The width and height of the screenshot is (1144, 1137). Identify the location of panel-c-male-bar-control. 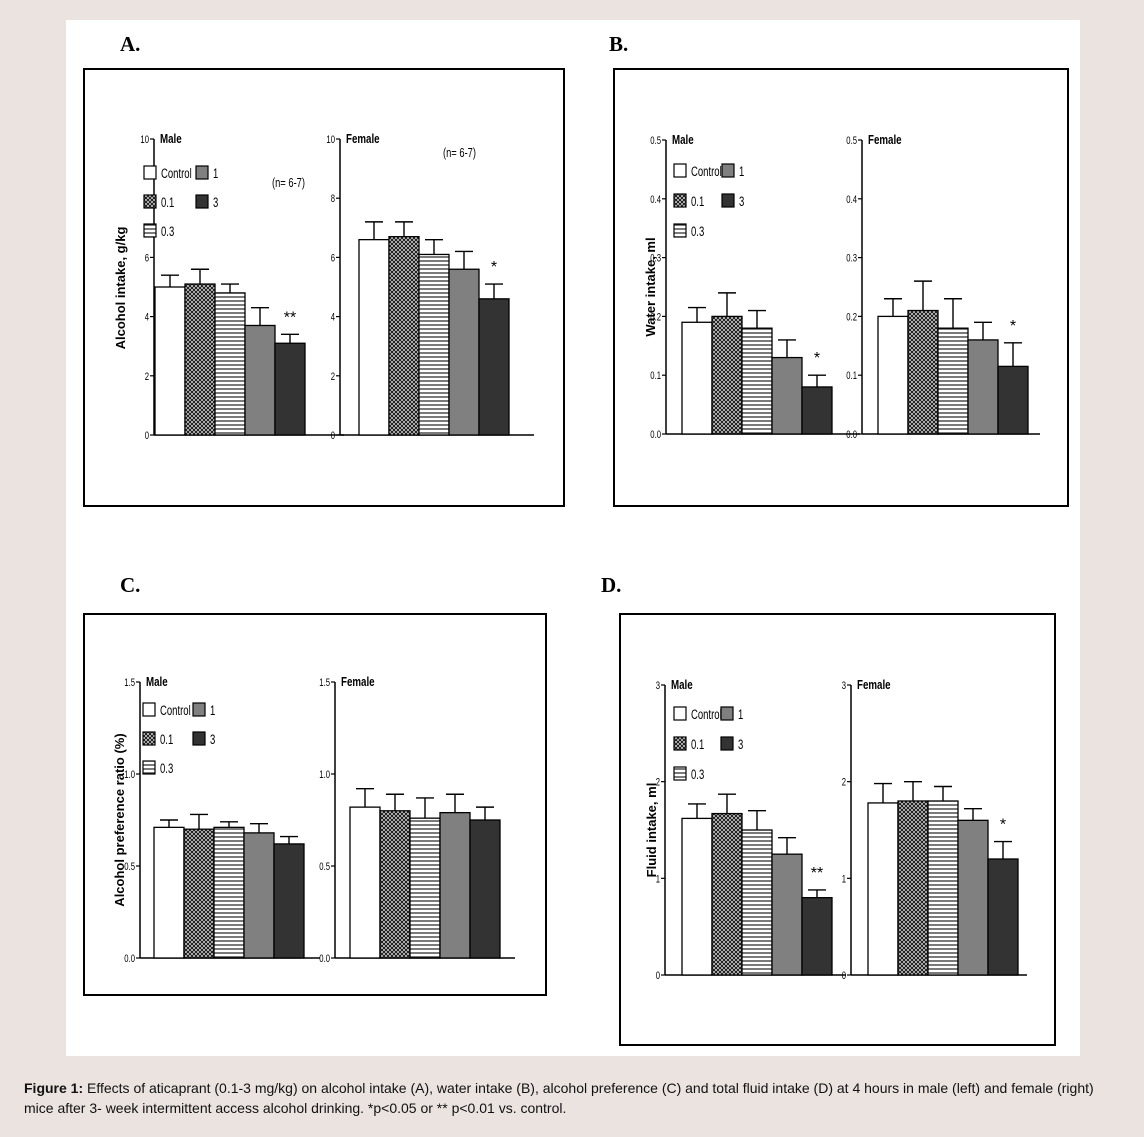
(169, 892).